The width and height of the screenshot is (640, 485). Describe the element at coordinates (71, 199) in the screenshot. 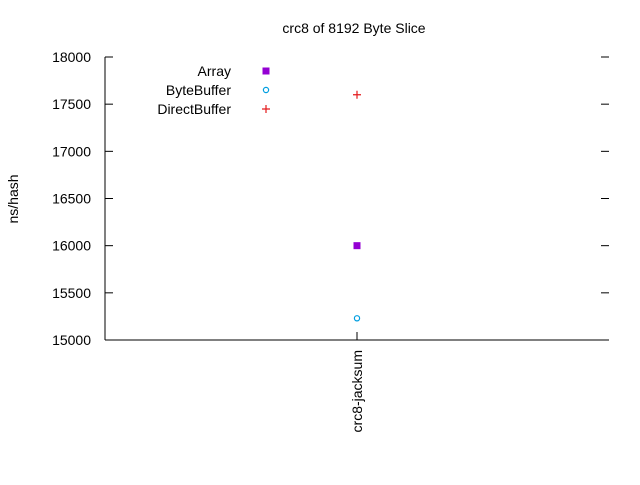

I see `y-tick-label: 16500` at that location.